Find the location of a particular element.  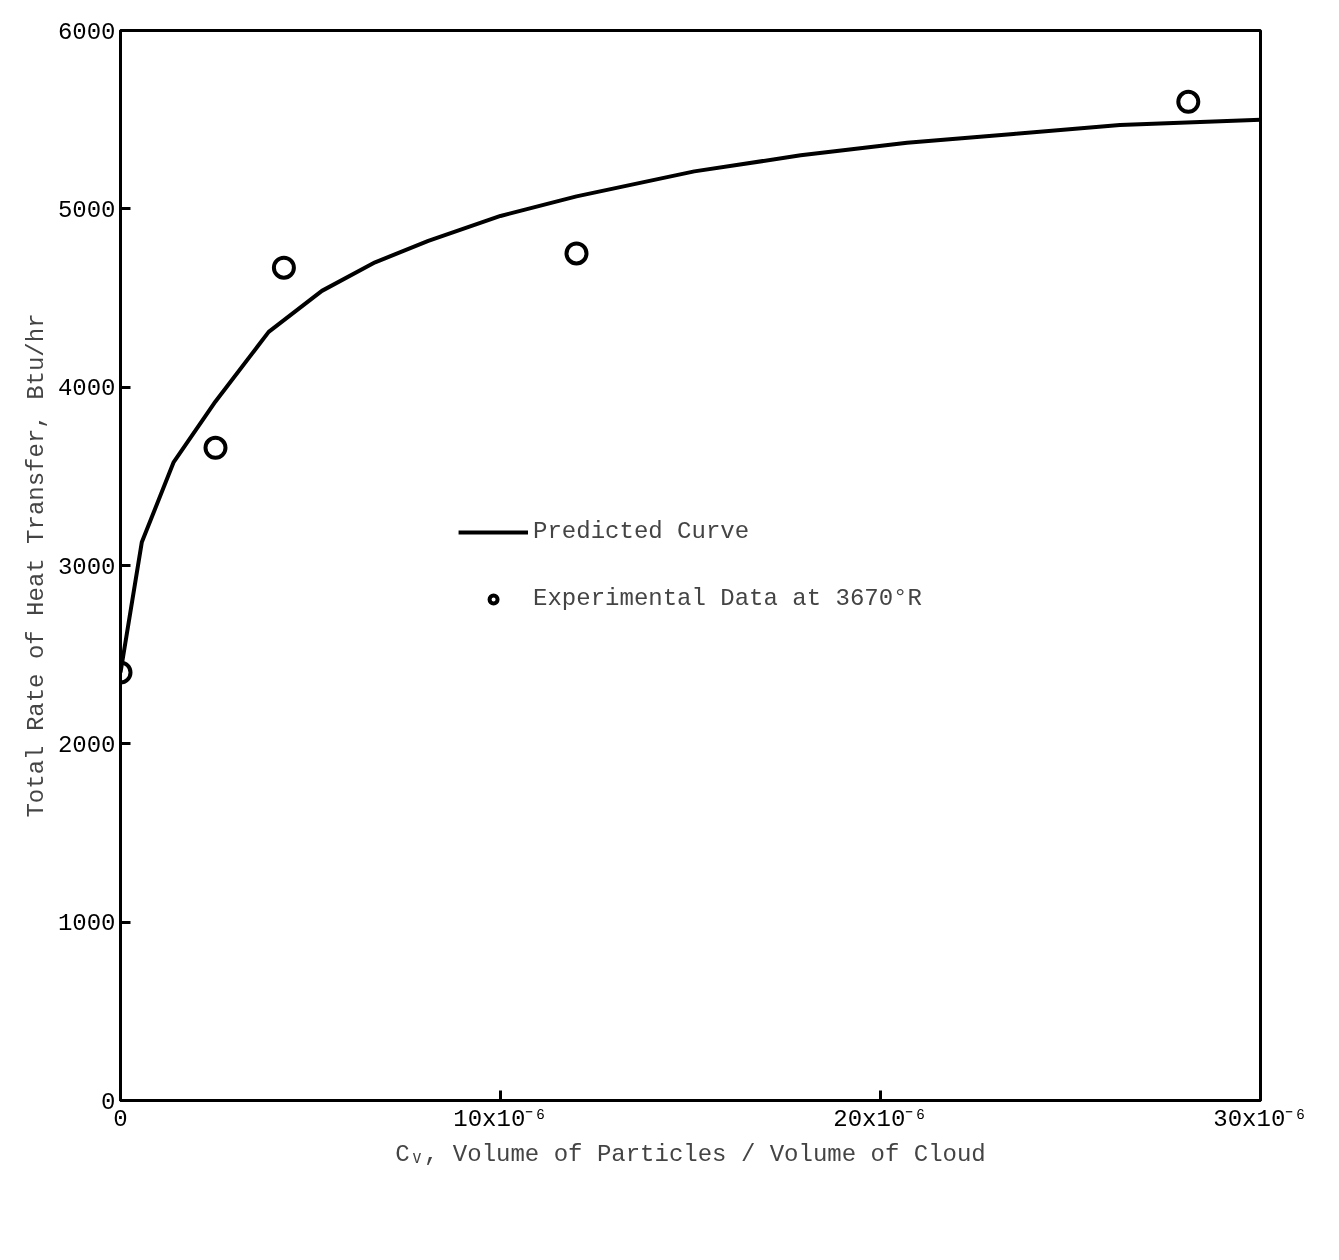

x-tick-label: 30x10⁻⁶ is located at coordinates (1260, 1119).